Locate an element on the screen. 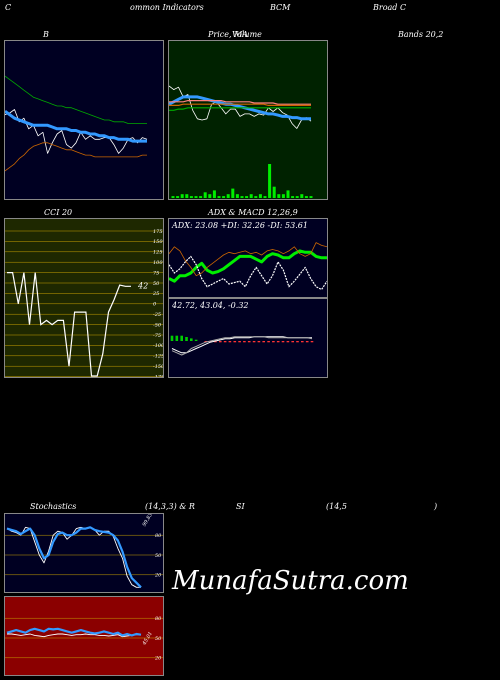 The width and height of the screenshot is (500, 680). stoch-chart: 80 50 20 99.83 is located at coordinates (84, 551).